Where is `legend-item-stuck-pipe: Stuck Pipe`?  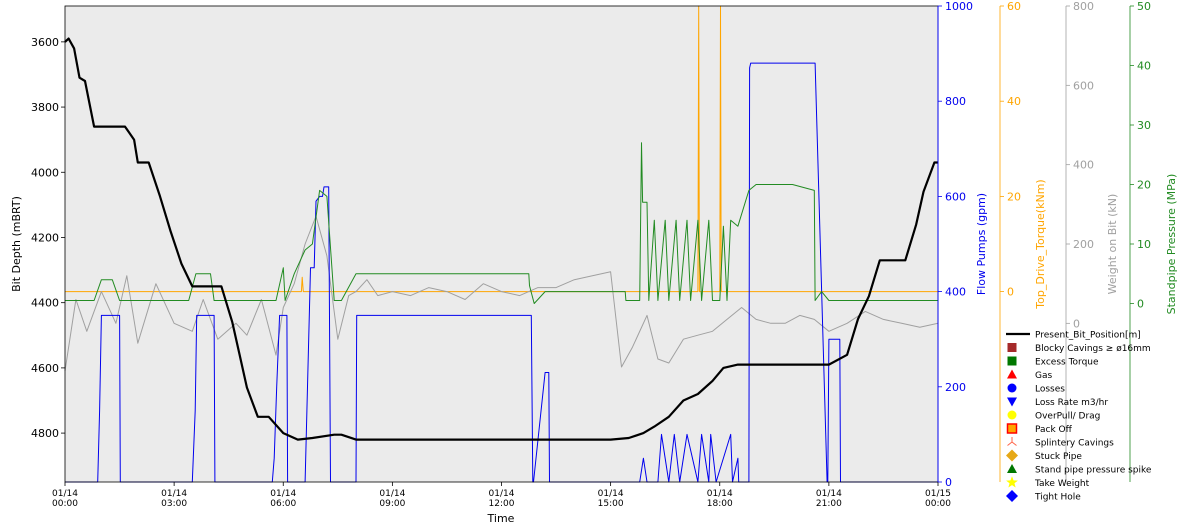
legend-item-stuck-pipe: Stuck Pipe is located at coordinates (1044, 455).